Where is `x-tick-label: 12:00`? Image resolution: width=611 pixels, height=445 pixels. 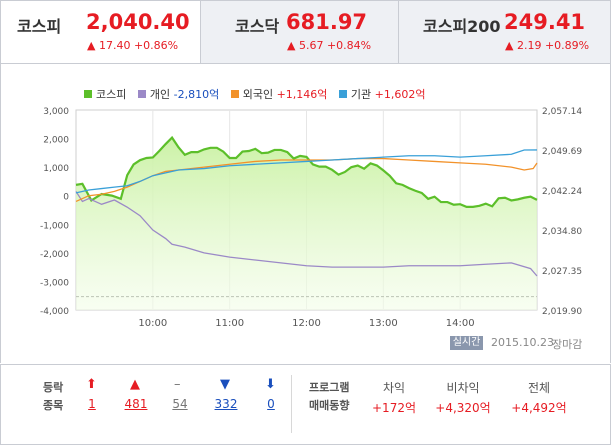 x-tick-label: 12:00 is located at coordinates (306, 323).